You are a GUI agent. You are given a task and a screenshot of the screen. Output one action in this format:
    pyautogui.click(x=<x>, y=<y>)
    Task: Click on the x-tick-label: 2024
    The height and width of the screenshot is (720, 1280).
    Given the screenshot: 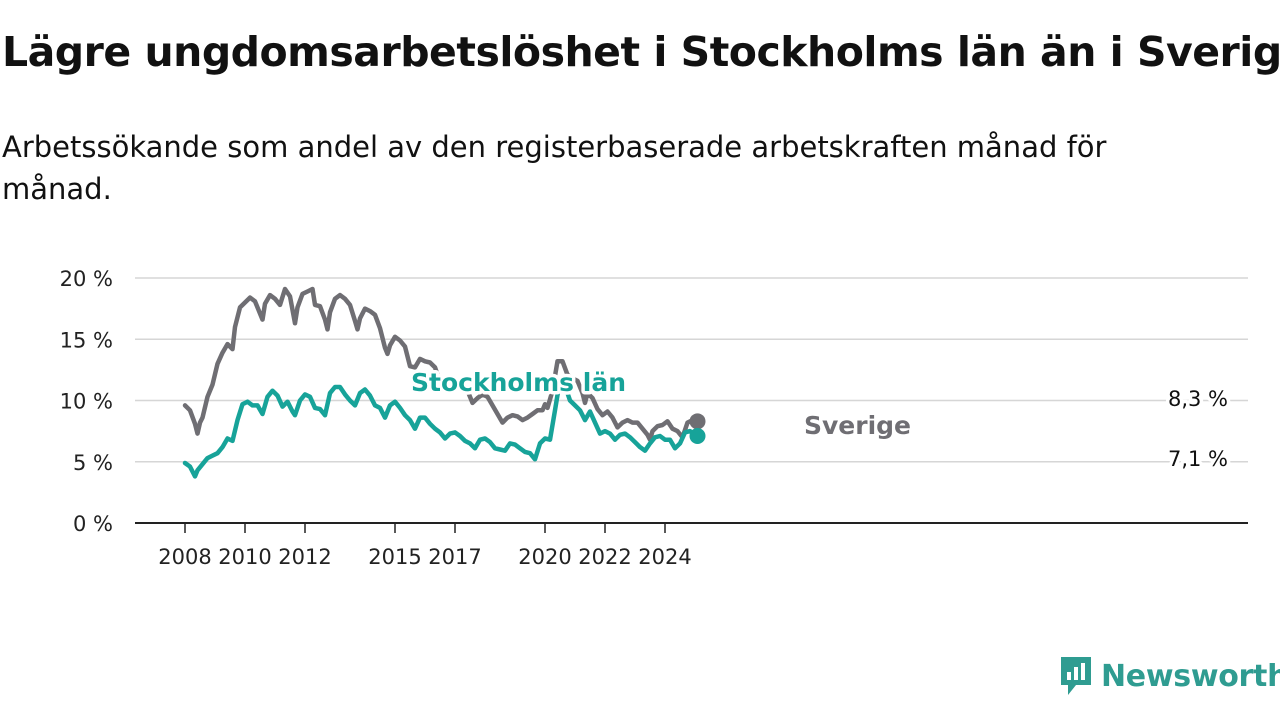 What is the action you would take?
    pyautogui.click(x=664, y=557)
    